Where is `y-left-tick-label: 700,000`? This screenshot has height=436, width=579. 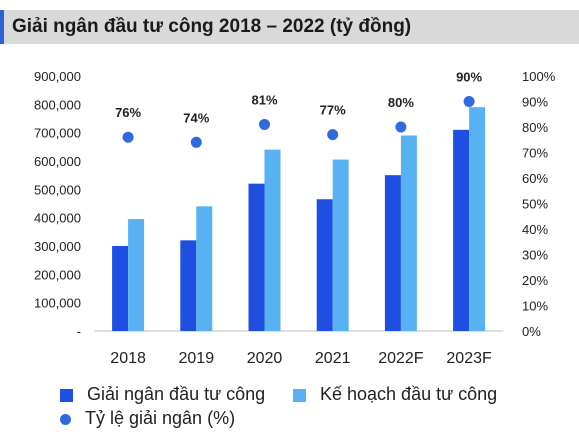 y-left-tick-label: 700,000 is located at coordinates (57, 133).